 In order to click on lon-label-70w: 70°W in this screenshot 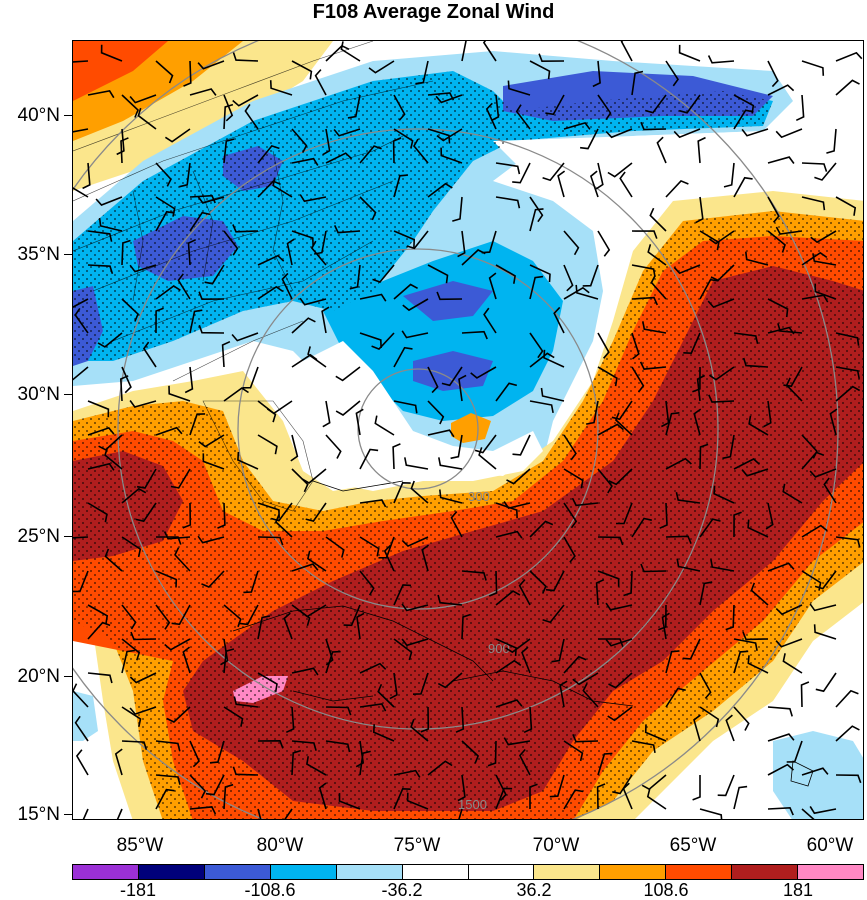, I will do `click(556, 845)`.